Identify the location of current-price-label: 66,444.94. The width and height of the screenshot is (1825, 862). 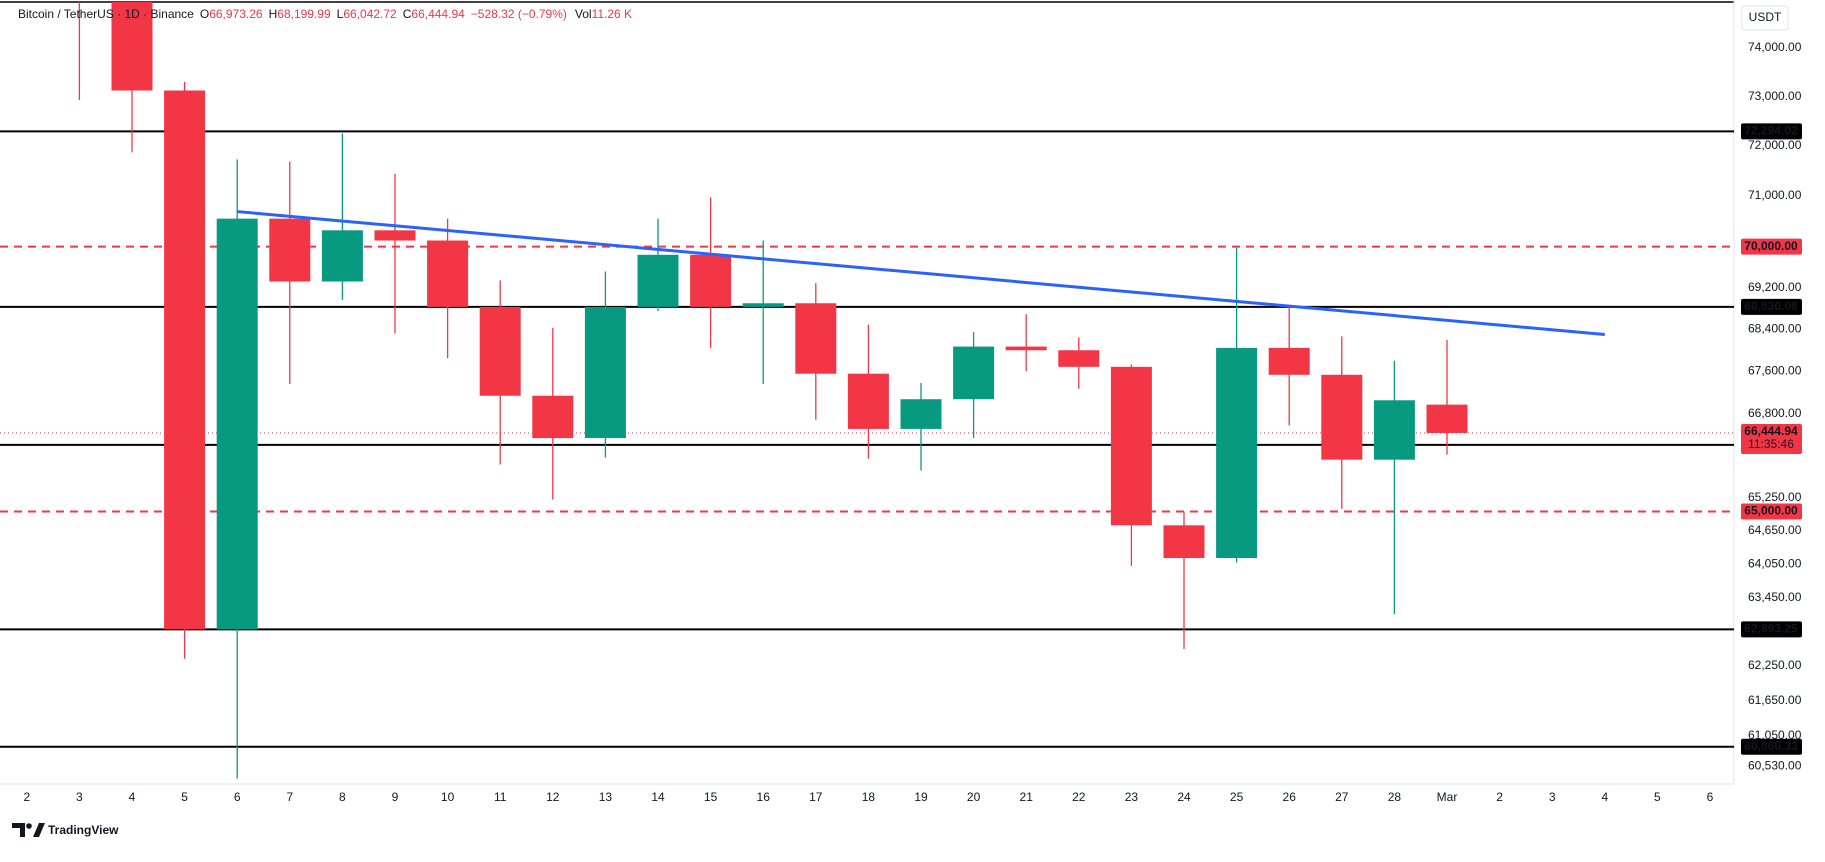
(1771, 431).